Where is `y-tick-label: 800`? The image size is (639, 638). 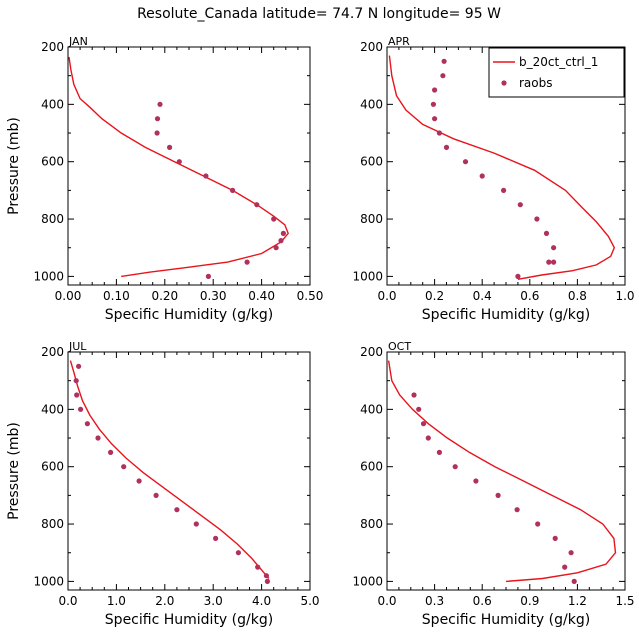 y-tick-label: 800 is located at coordinates (52, 219).